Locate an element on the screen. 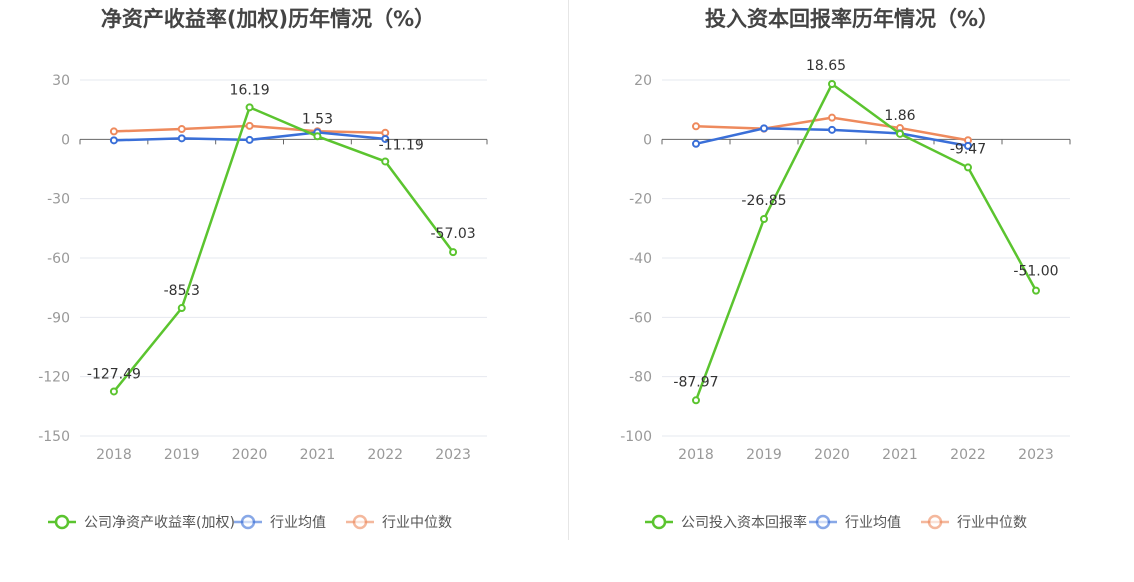 This screenshot has width=1134, height=582. data-label: -87.97 is located at coordinates (695, 382).